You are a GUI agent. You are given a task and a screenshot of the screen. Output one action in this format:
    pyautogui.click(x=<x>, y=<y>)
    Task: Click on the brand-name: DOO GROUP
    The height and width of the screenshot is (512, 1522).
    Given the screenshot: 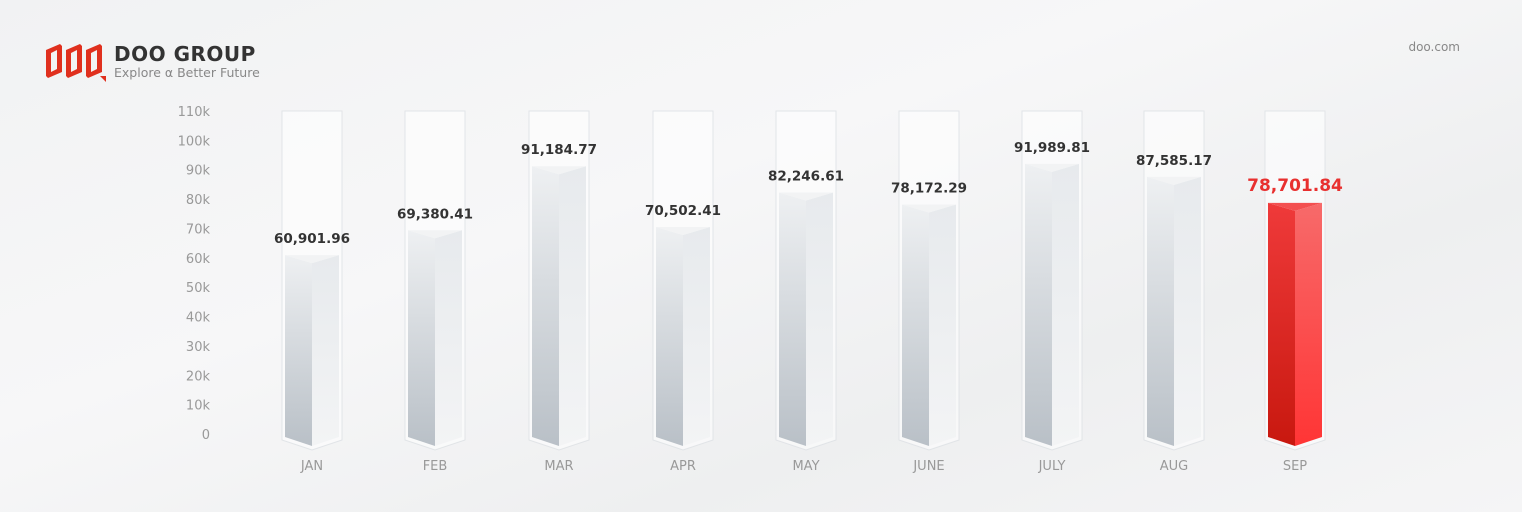 What is the action you would take?
    pyautogui.click(x=185, y=54)
    